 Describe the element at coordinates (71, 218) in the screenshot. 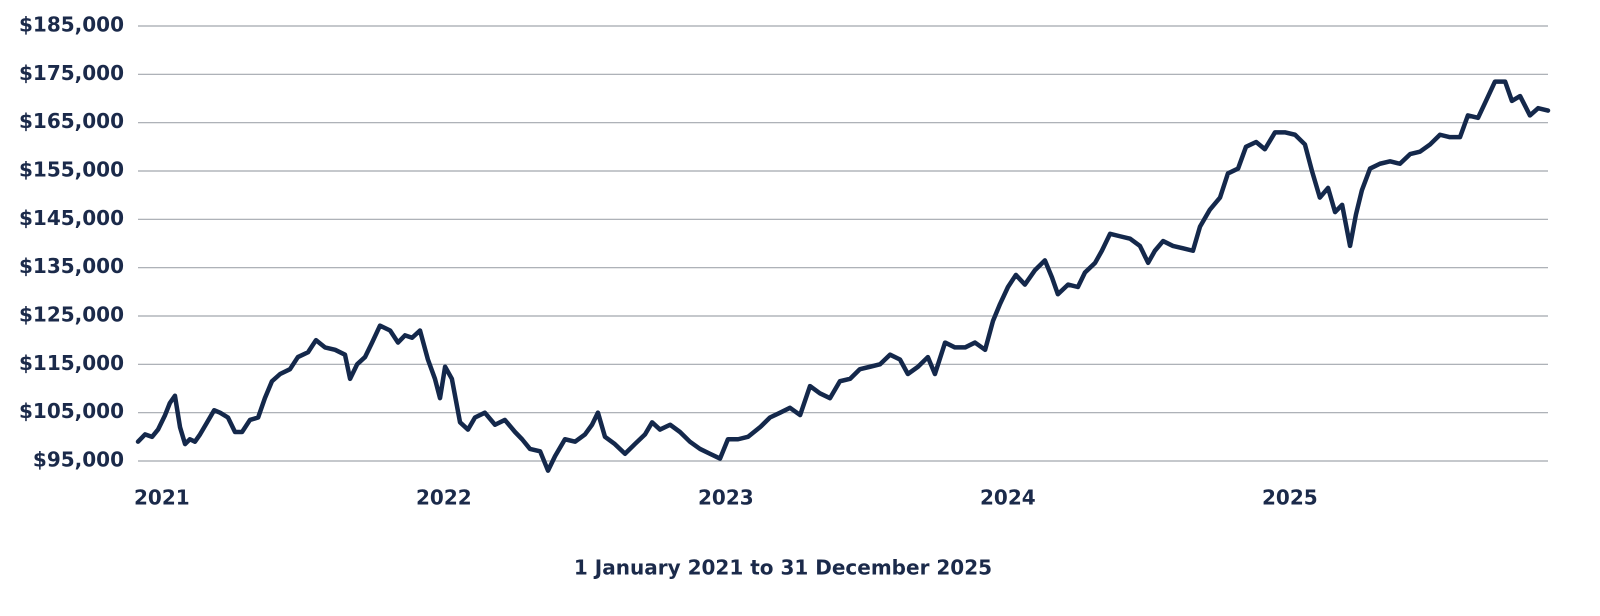

I see `y-tick-label: $145,000` at that location.